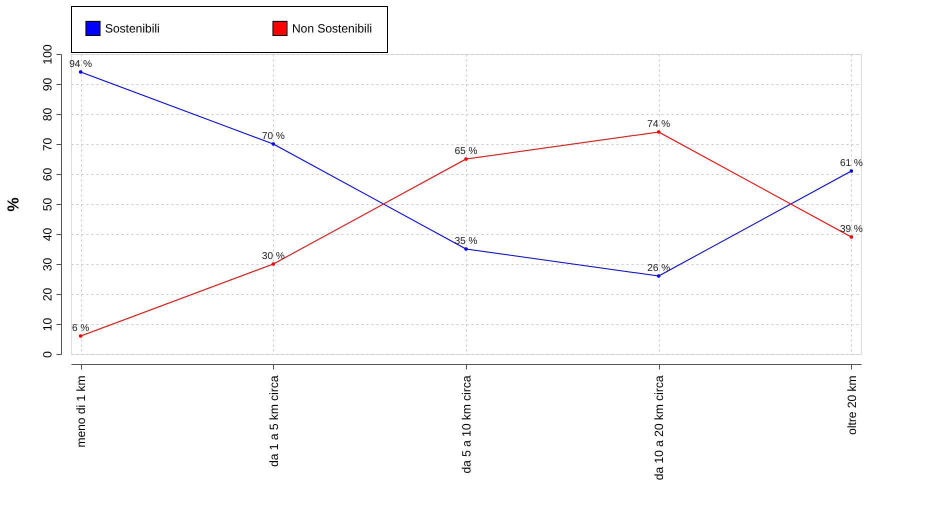 The image size is (939, 519). I want to click on data-label: 30 %, so click(273, 256).